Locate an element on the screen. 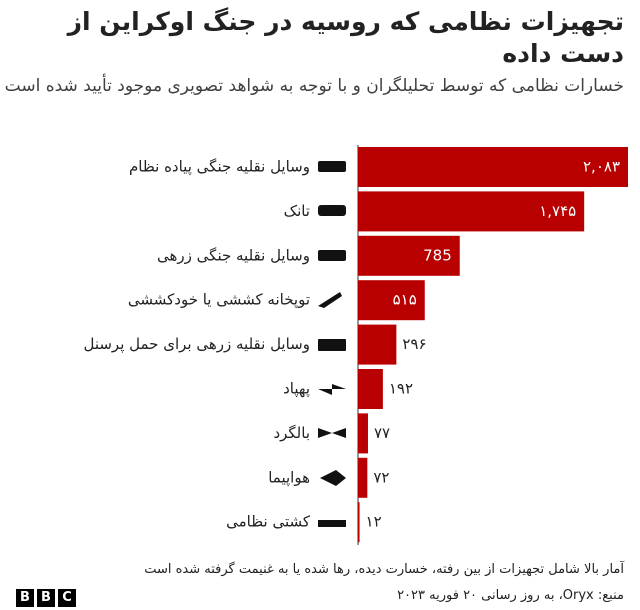 This screenshot has width=640, height=610. category-label: پهپاد is located at coordinates (296, 389).